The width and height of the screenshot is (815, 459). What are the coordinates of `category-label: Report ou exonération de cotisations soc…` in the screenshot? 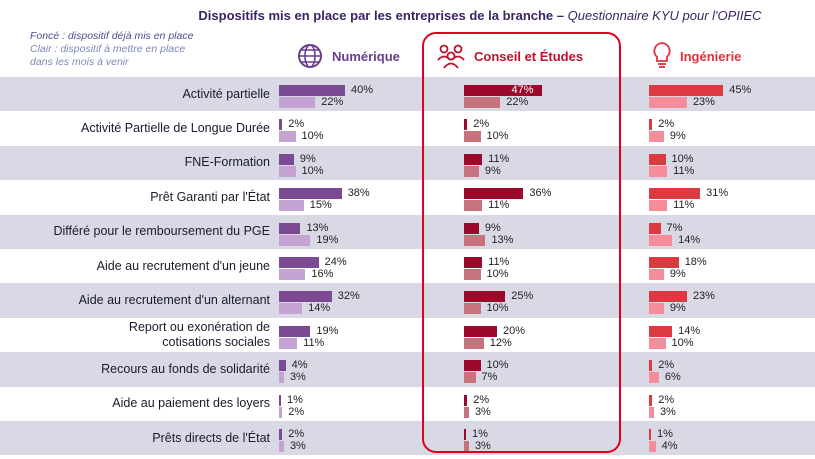 It's located at (199, 334).